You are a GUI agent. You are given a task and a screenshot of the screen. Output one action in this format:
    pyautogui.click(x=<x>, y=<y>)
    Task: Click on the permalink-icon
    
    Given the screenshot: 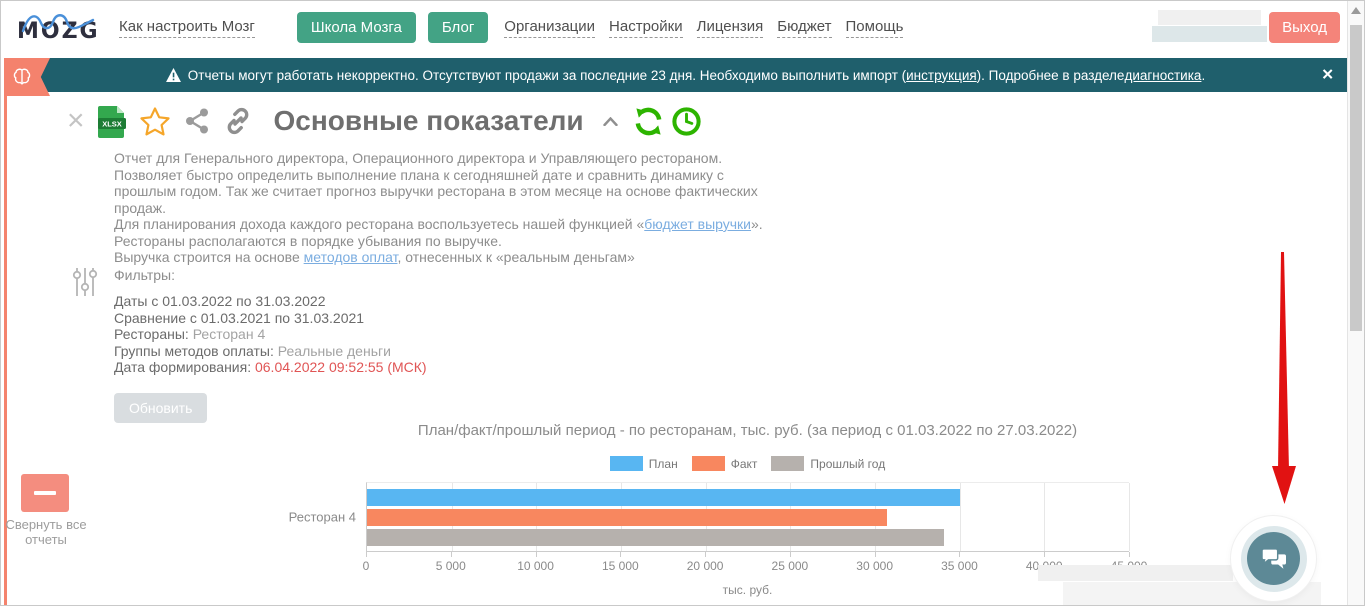 What is the action you would take?
    pyautogui.click(x=238, y=121)
    